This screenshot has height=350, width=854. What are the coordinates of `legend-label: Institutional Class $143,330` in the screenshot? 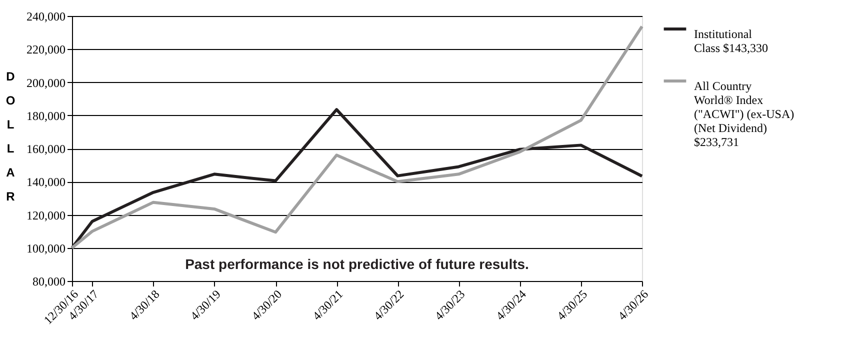 It's located at (731, 41).